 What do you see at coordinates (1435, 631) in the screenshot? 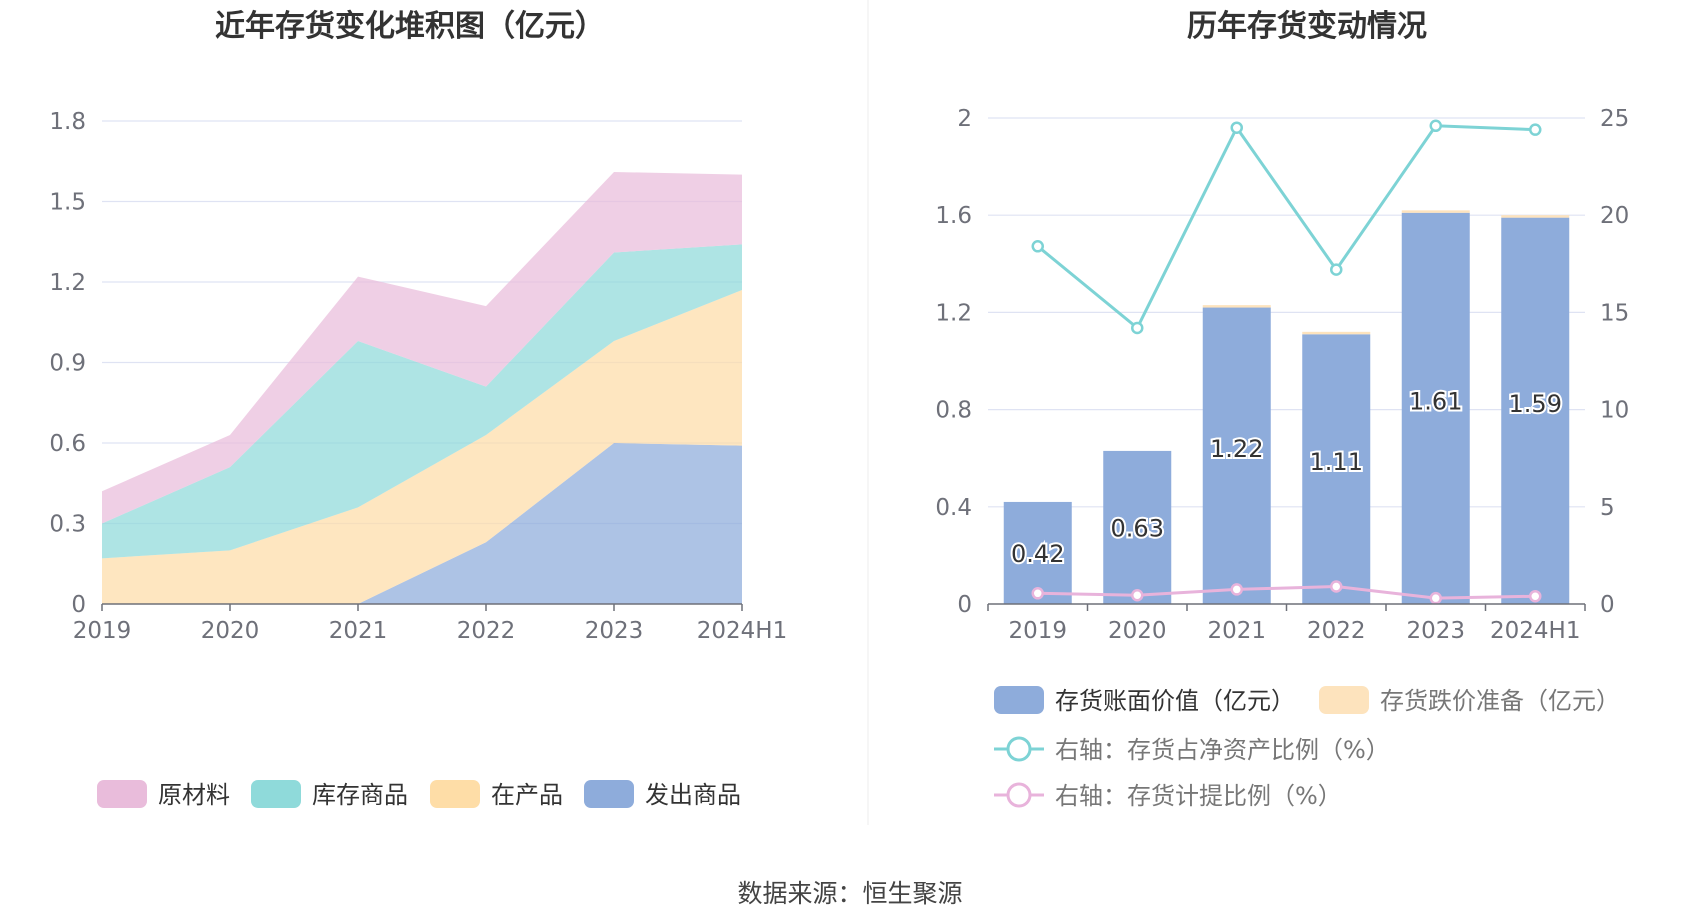
I see `right-x-tick-label: 2023` at bounding box center [1435, 631].